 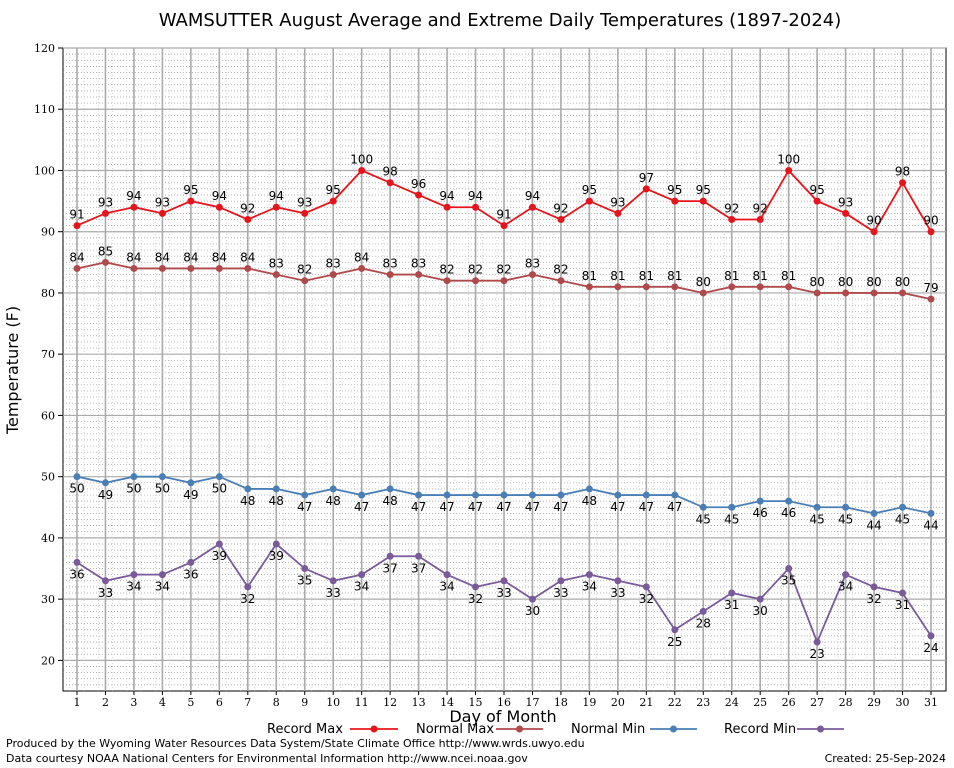 I want to click on y-tick-label: 110, so click(x=44, y=109).